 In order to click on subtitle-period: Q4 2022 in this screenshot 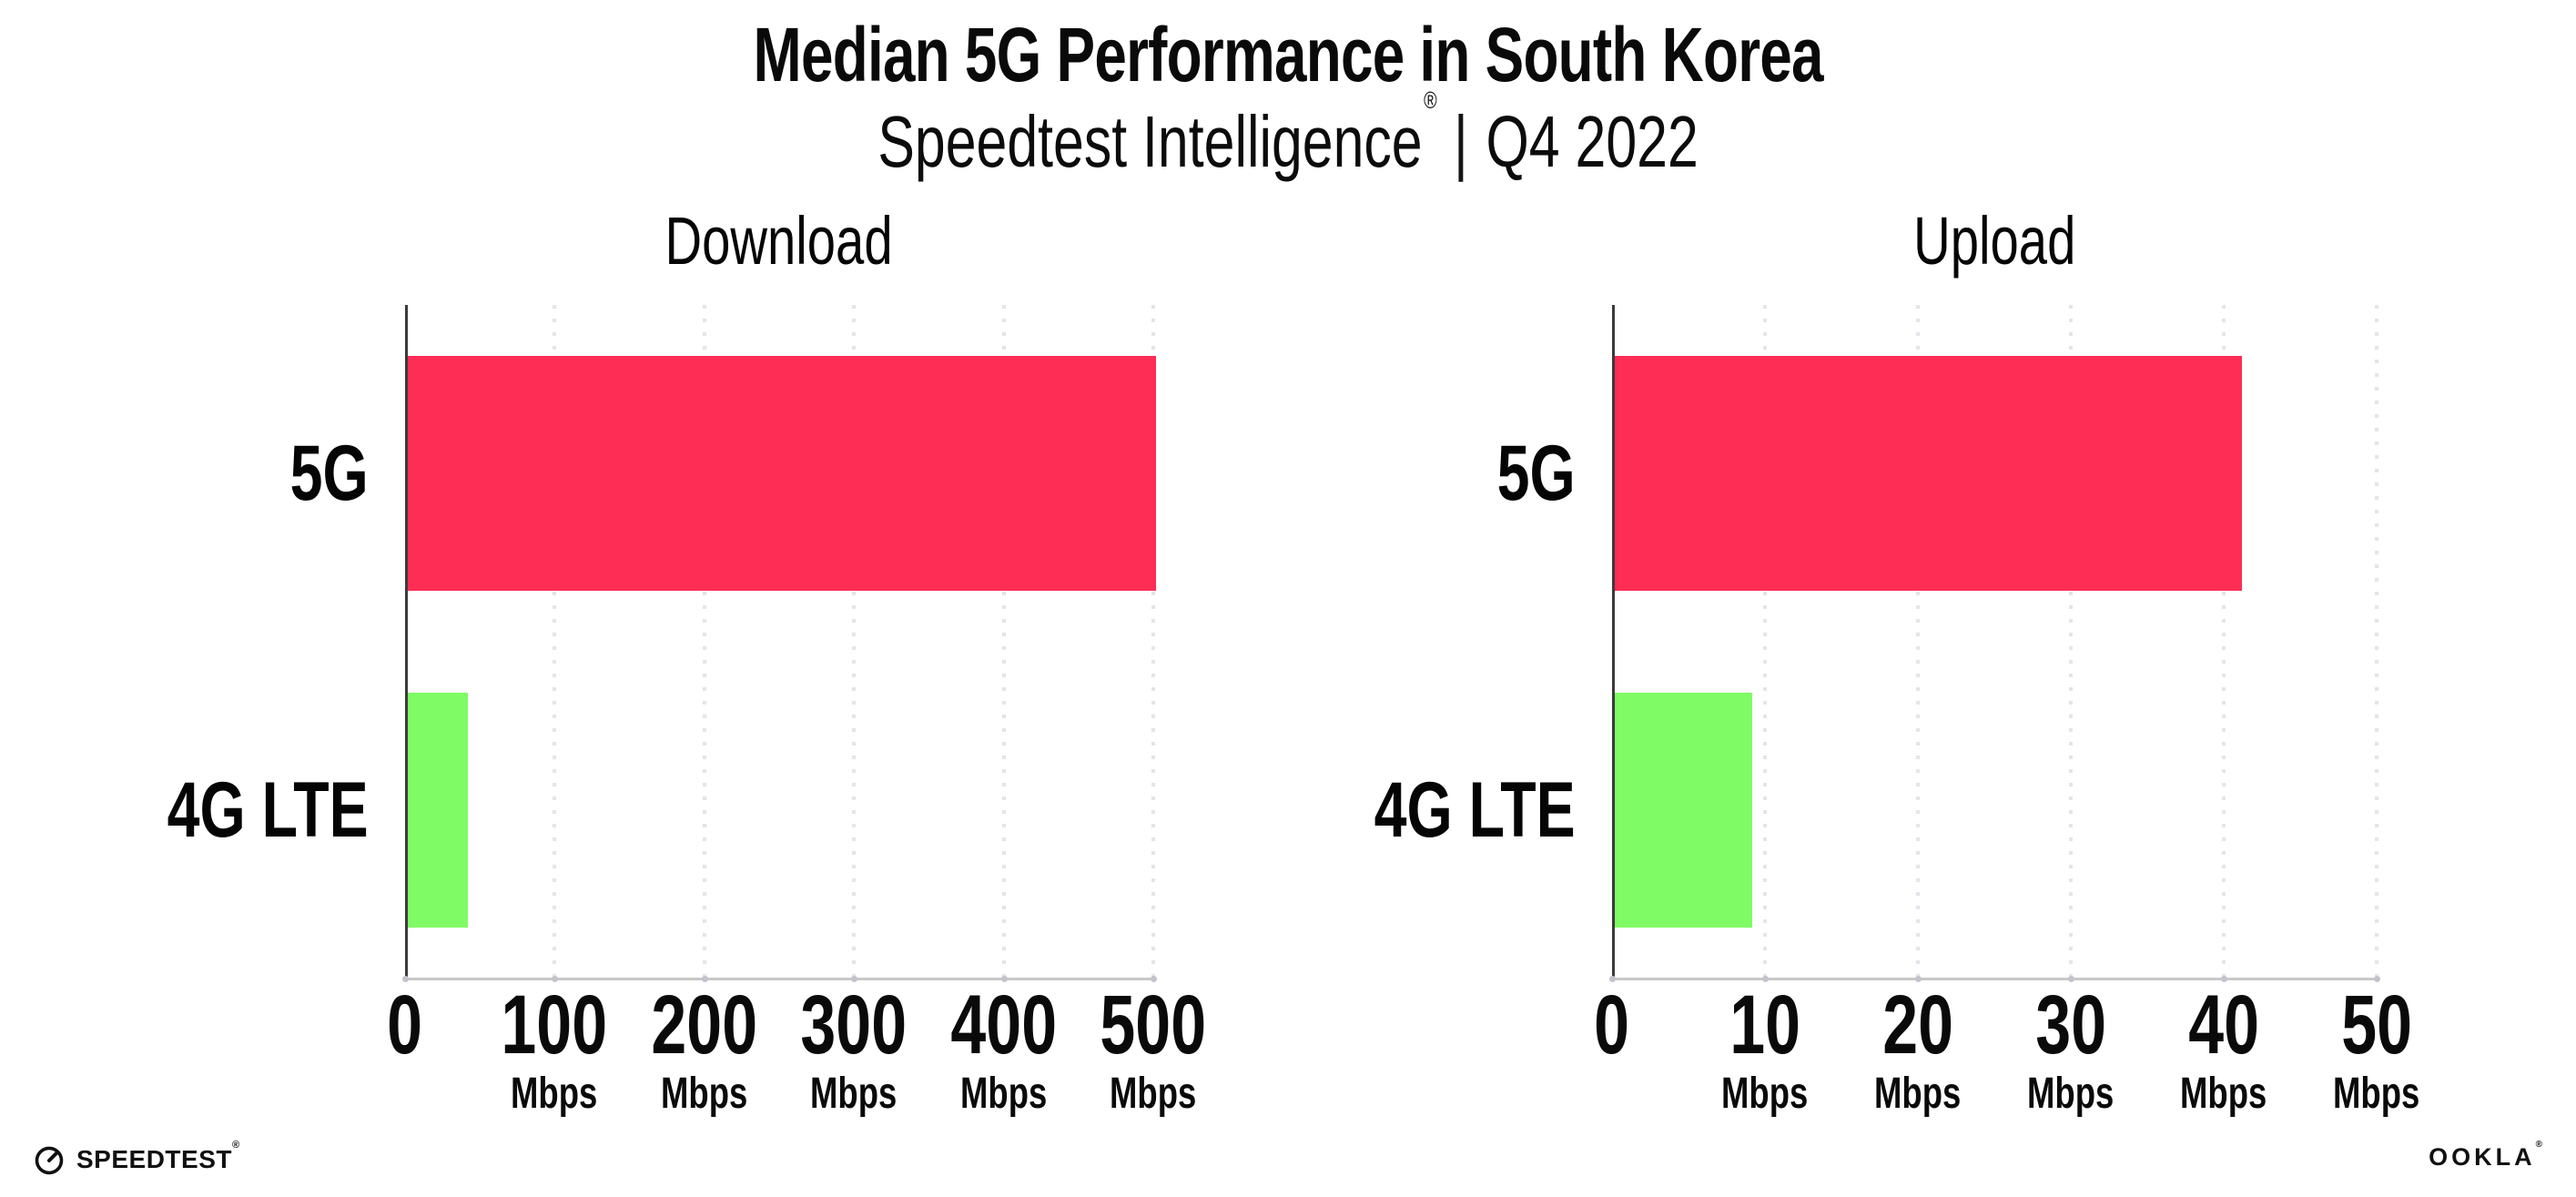, I will do `click(1592, 141)`.